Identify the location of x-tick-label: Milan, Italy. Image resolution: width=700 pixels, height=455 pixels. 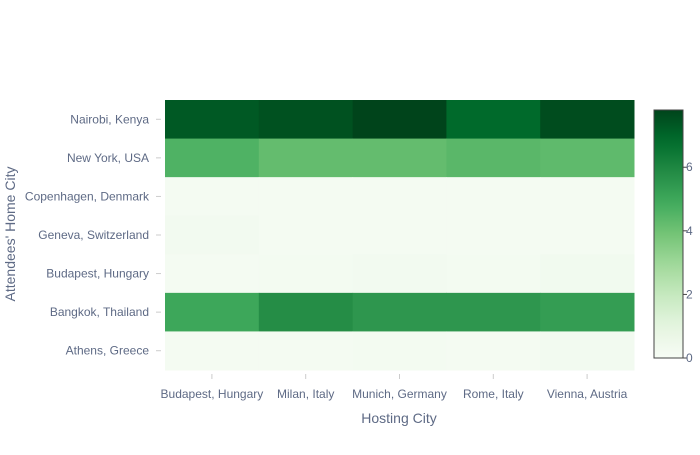
(305, 394).